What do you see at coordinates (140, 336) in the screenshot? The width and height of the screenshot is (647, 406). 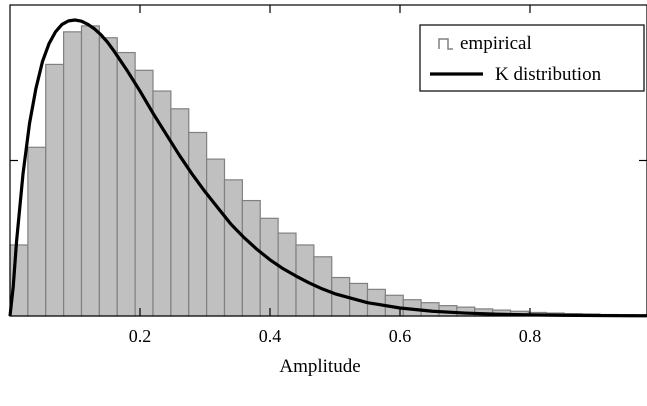 I see `x-tick-label: 0.2` at bounding box center [140, 336].